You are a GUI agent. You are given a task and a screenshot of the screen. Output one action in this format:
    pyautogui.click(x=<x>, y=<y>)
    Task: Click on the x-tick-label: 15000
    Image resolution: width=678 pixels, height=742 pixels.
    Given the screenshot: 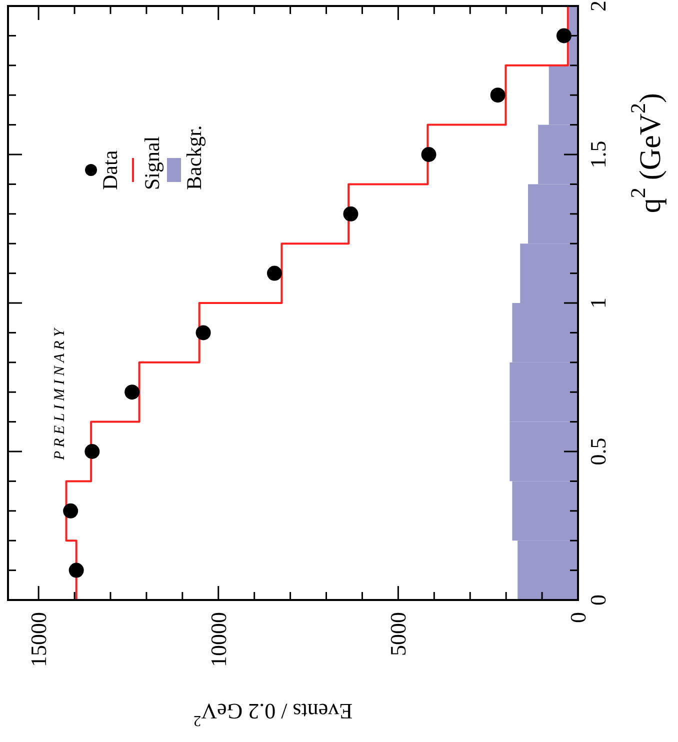 What is the action you would take?
    pyautogui.click(x=39, y=639)
    